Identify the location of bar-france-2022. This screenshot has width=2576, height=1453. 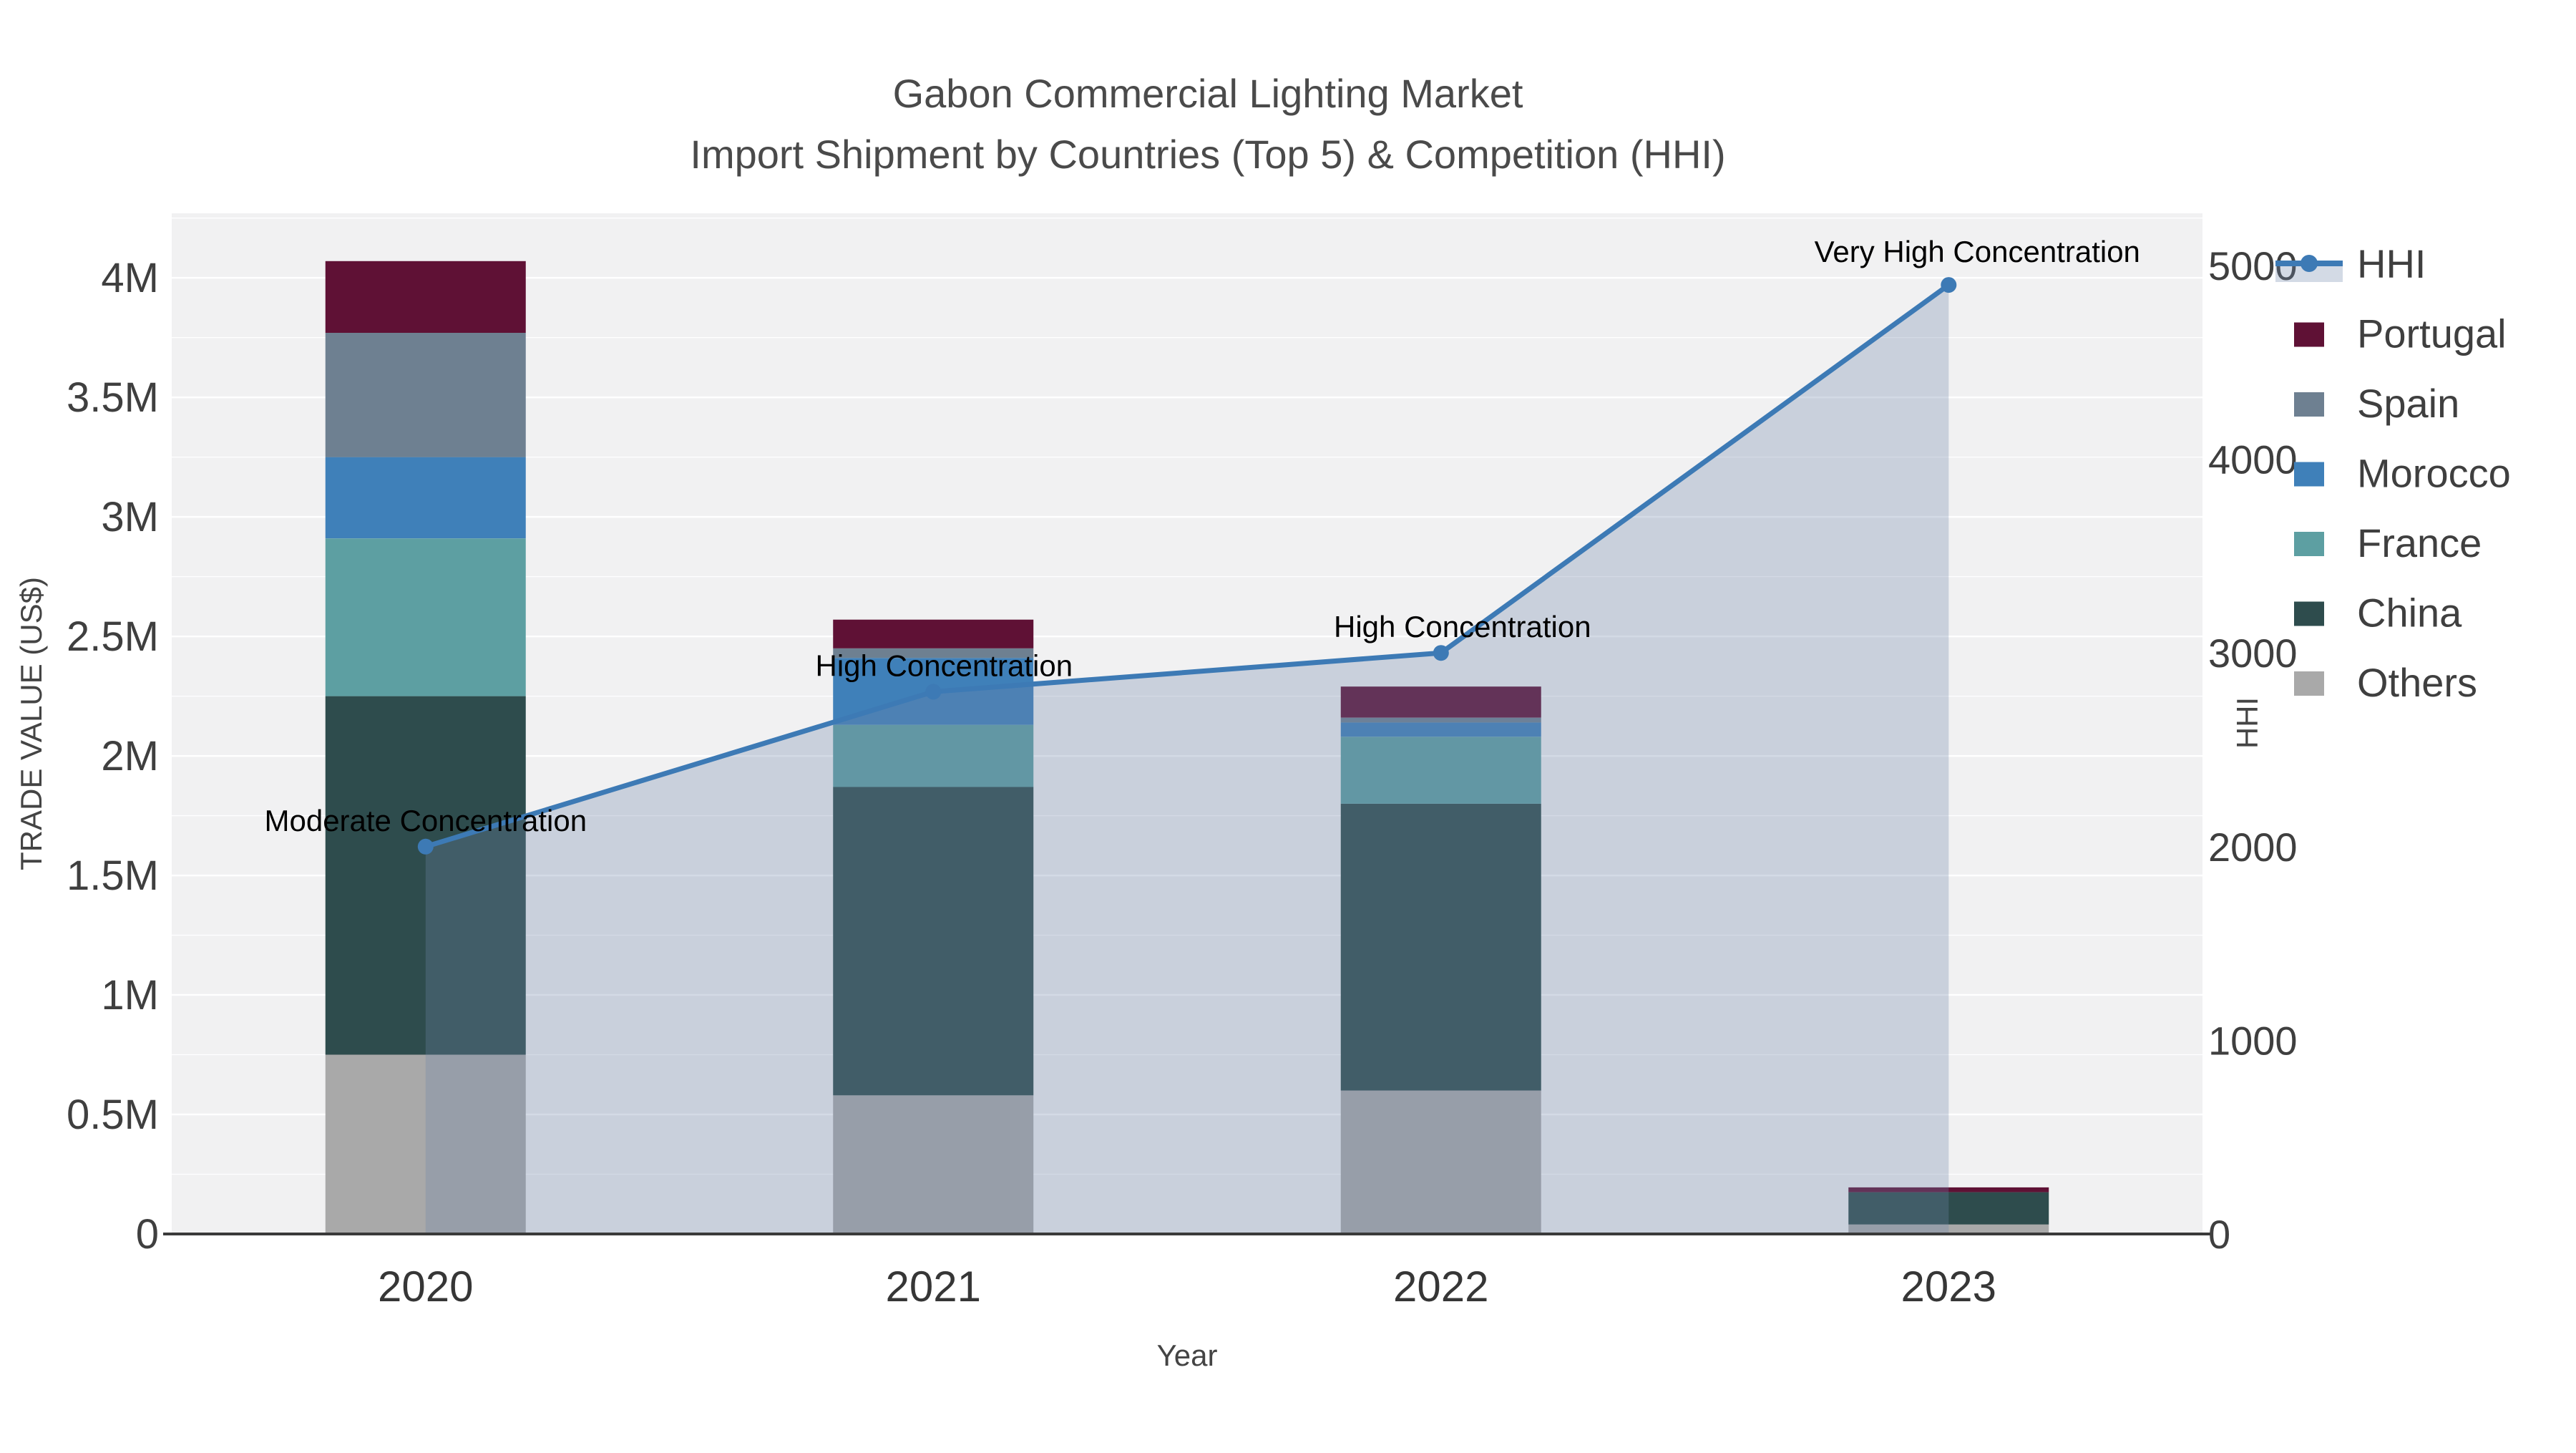
(1440, 770).